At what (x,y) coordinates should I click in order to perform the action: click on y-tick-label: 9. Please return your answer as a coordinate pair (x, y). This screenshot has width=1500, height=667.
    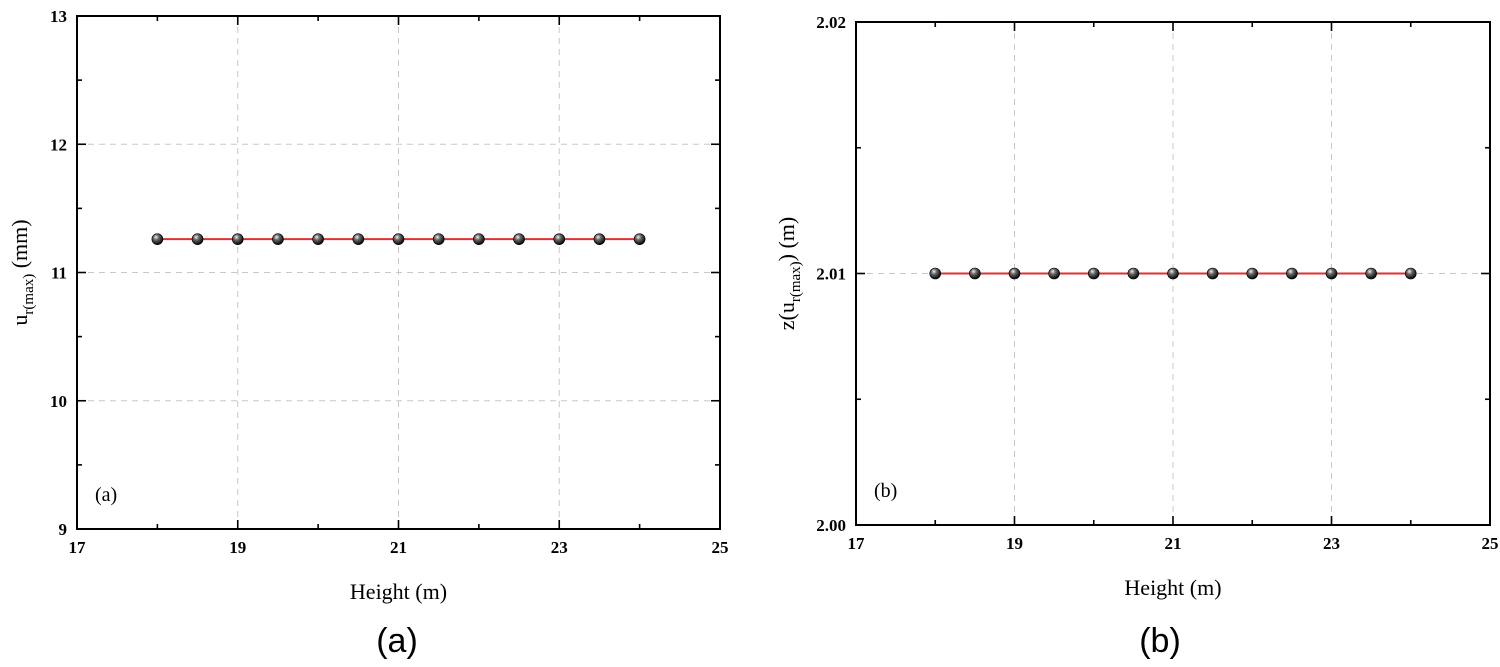
    Looking at the image, I should click on (63, 529).